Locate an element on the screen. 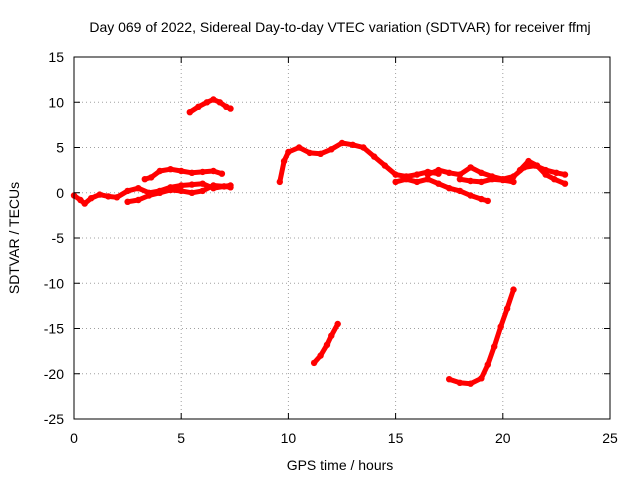 The width and height of the screenshot is (640, 480). x-tick-labels: 0 5 10 15 20 25 is located at coordinates (344, 438).